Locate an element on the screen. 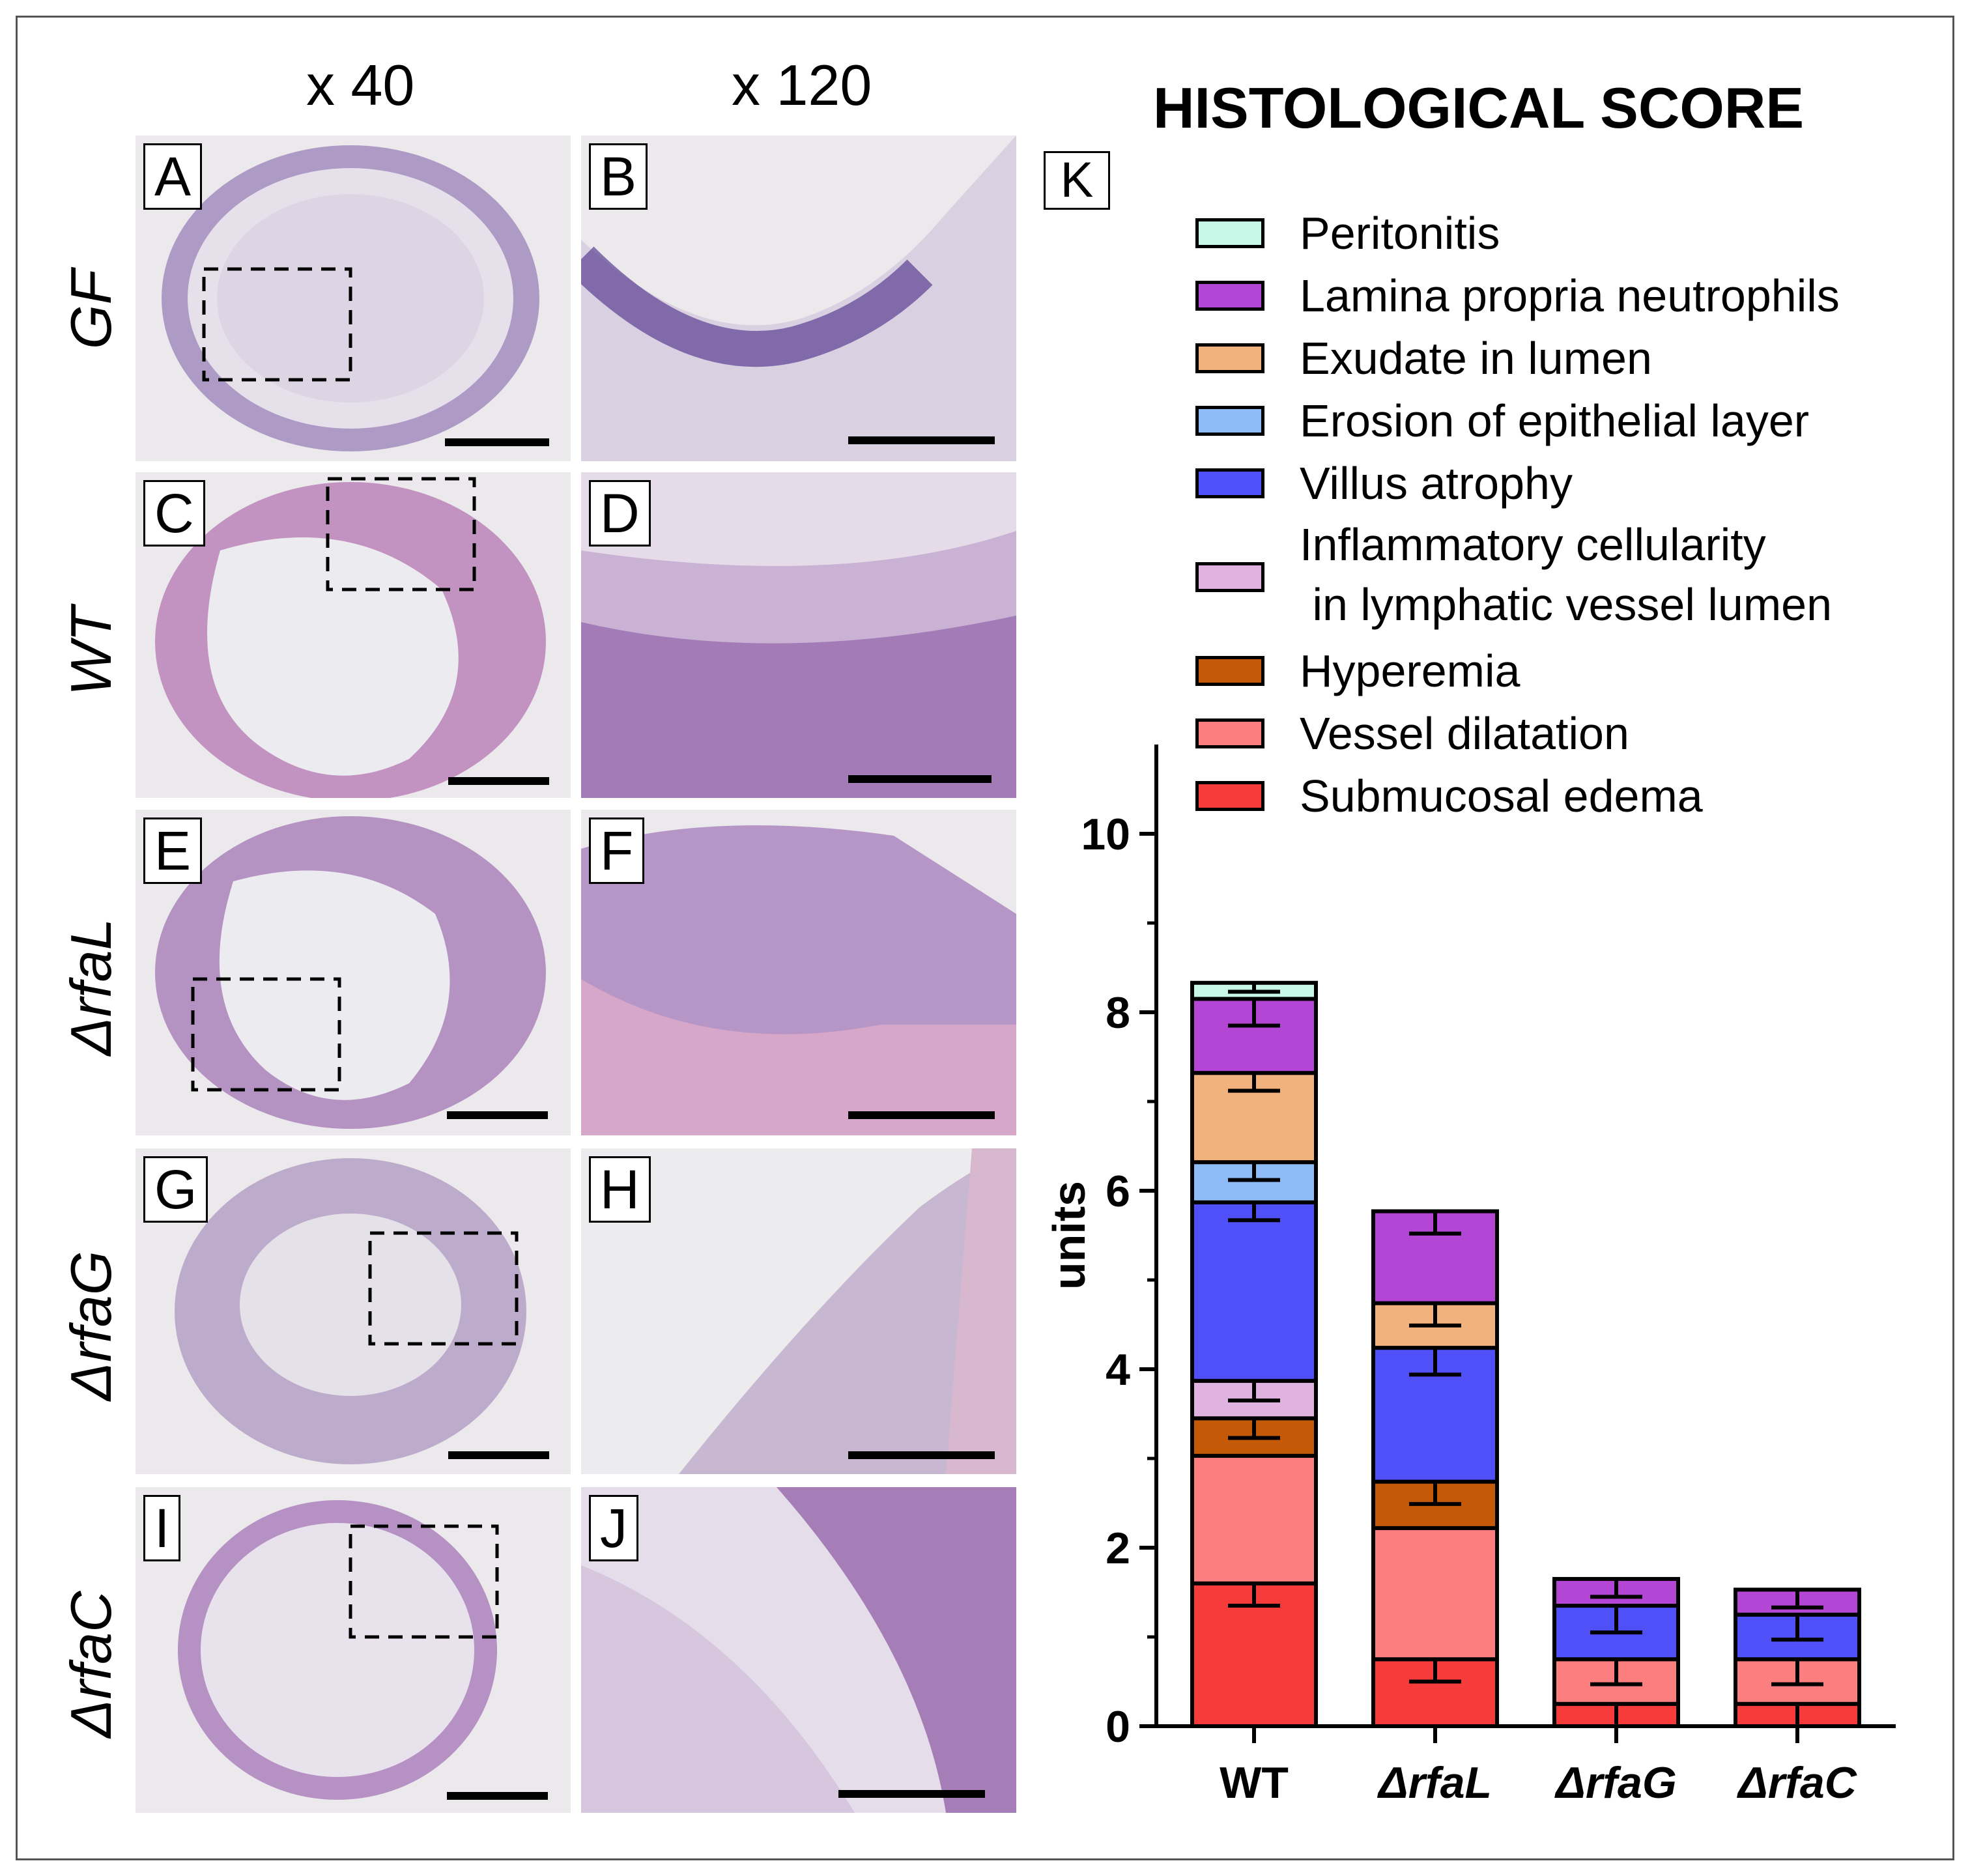 This screenshot has width=1970, height=1876. legend-label: Submucosal edema is located at coordinates (1502, 796).